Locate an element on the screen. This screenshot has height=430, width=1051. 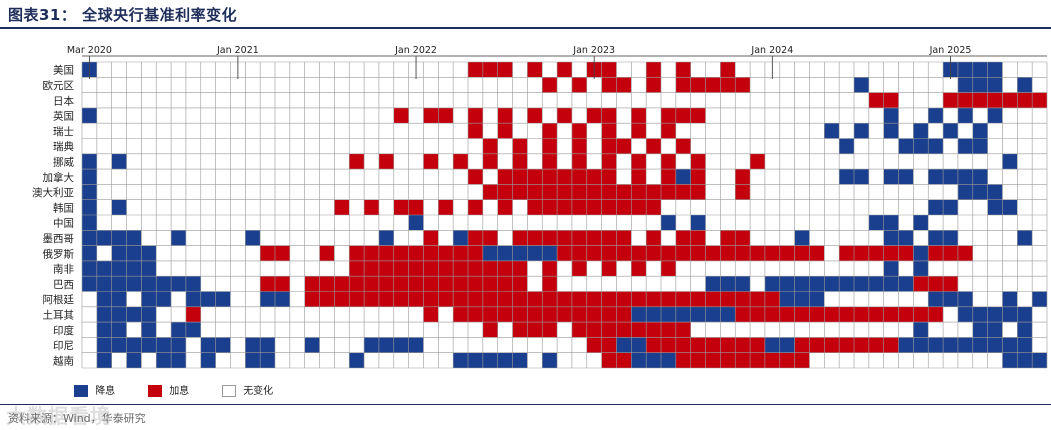
source-note: 资料来源：Wind，华泰研究 is located at coordinates (77, 418).